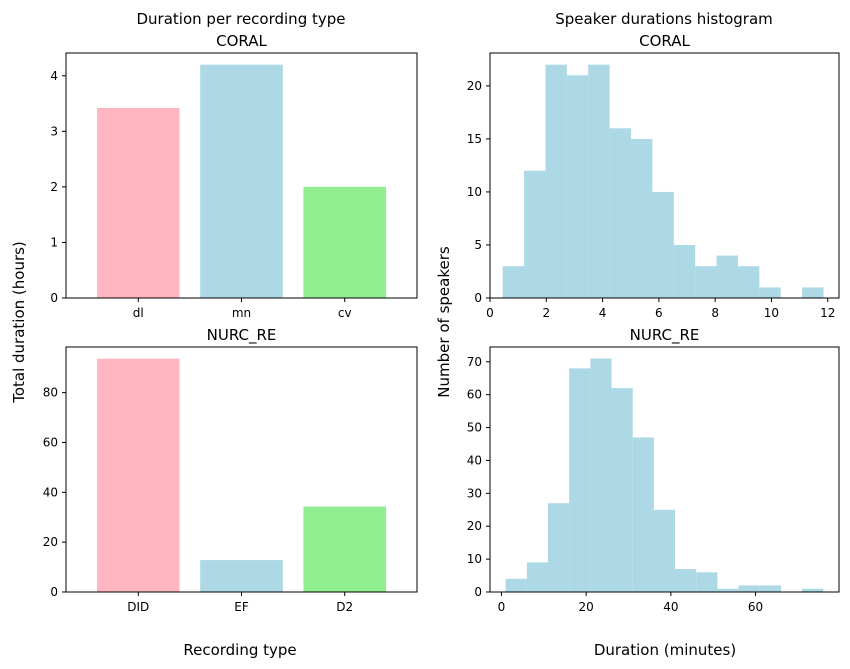  Describe the element at coordinates (138, 203) in the screenshot. I see `bar-dl` at that location.